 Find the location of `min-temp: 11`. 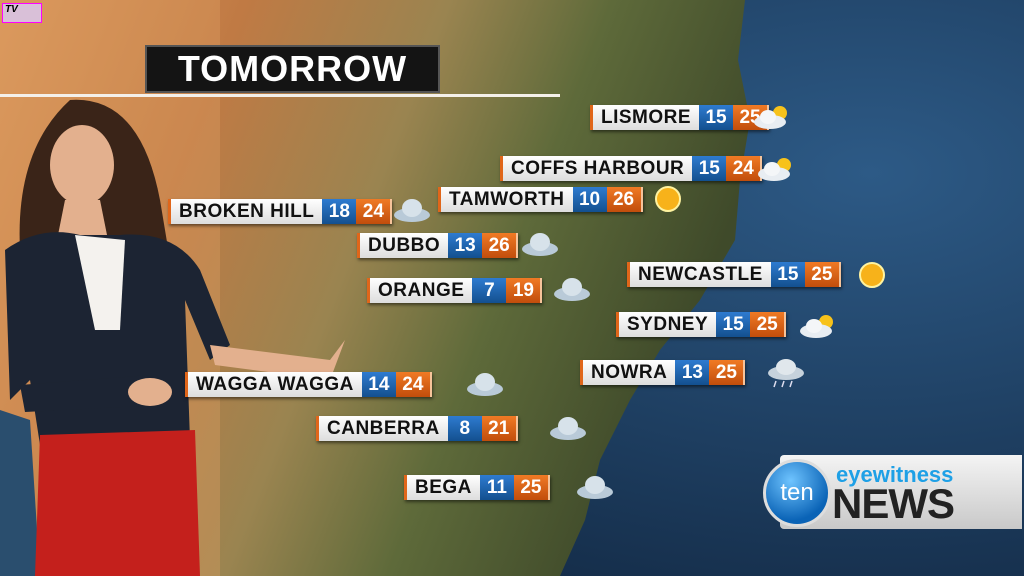

min-temp: 11 is located at coordinates (496, 487).